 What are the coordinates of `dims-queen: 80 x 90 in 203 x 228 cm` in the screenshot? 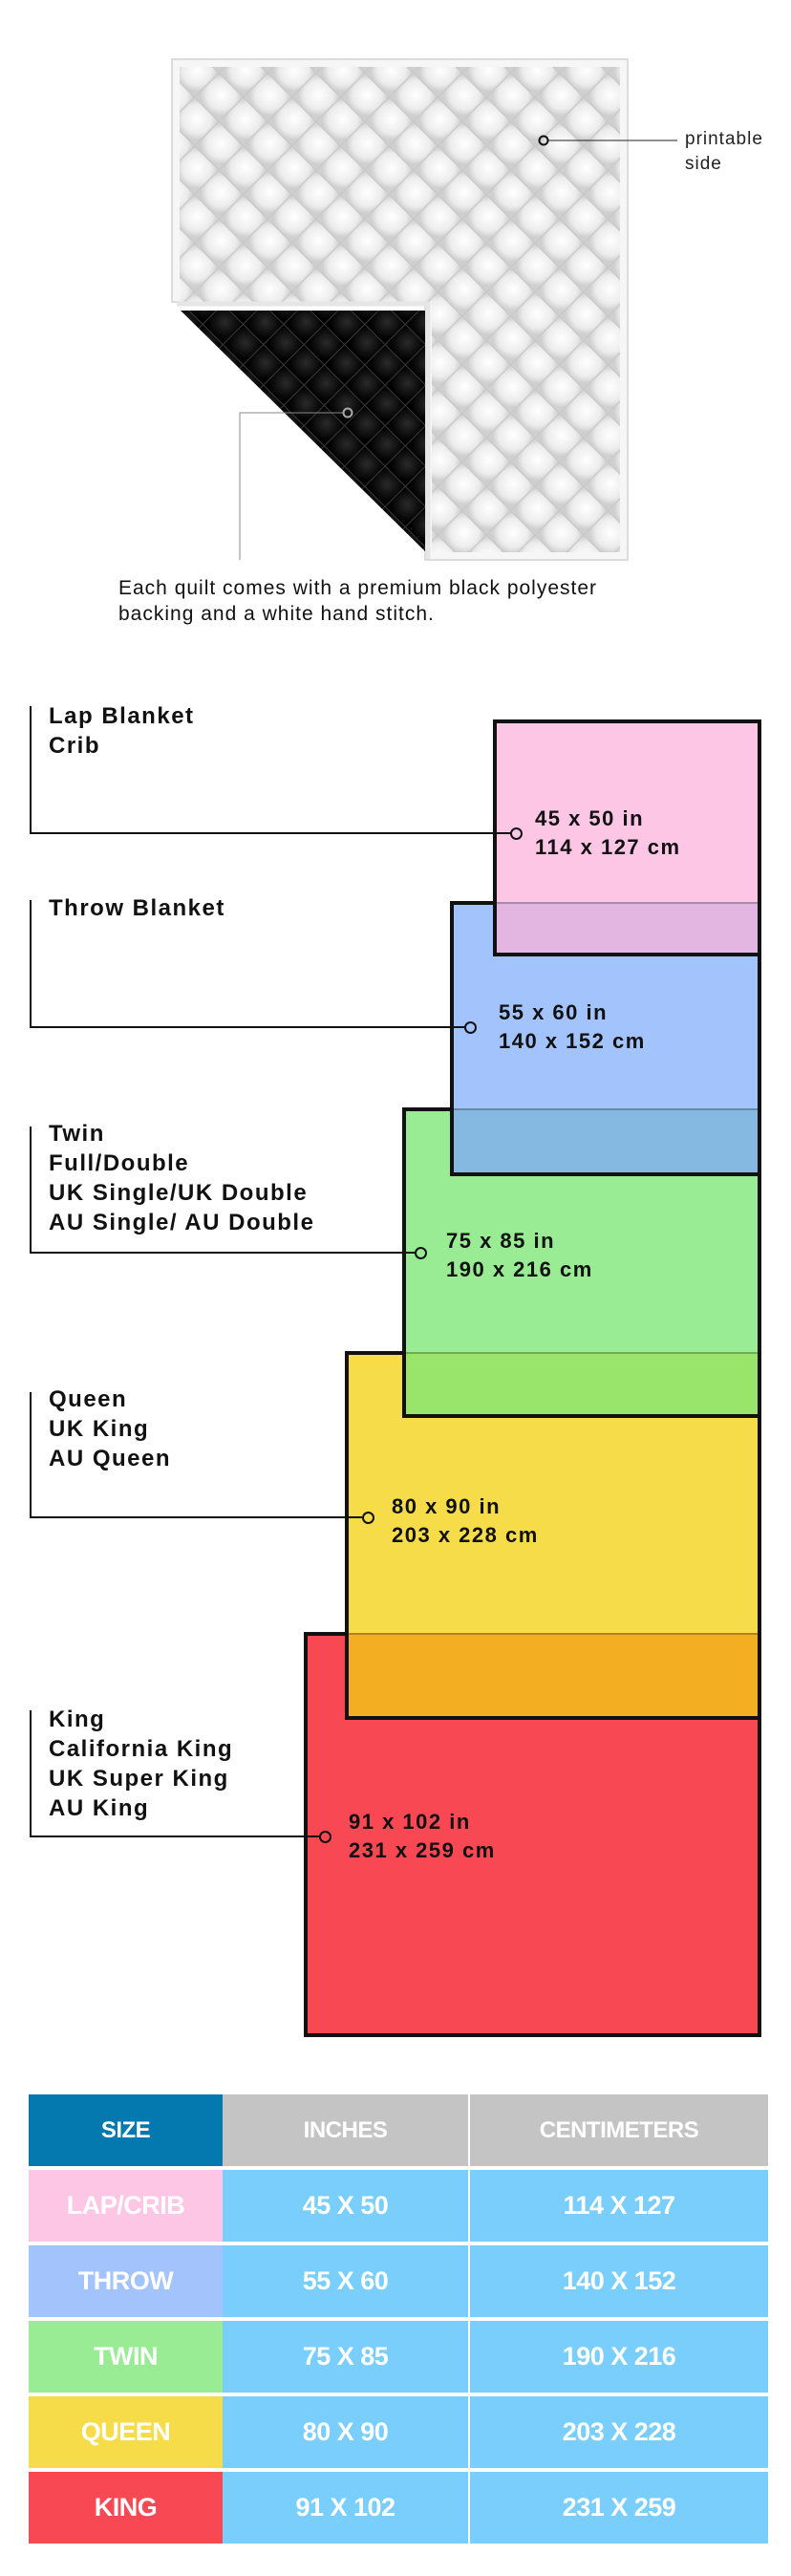 It's located at (465, 1521).